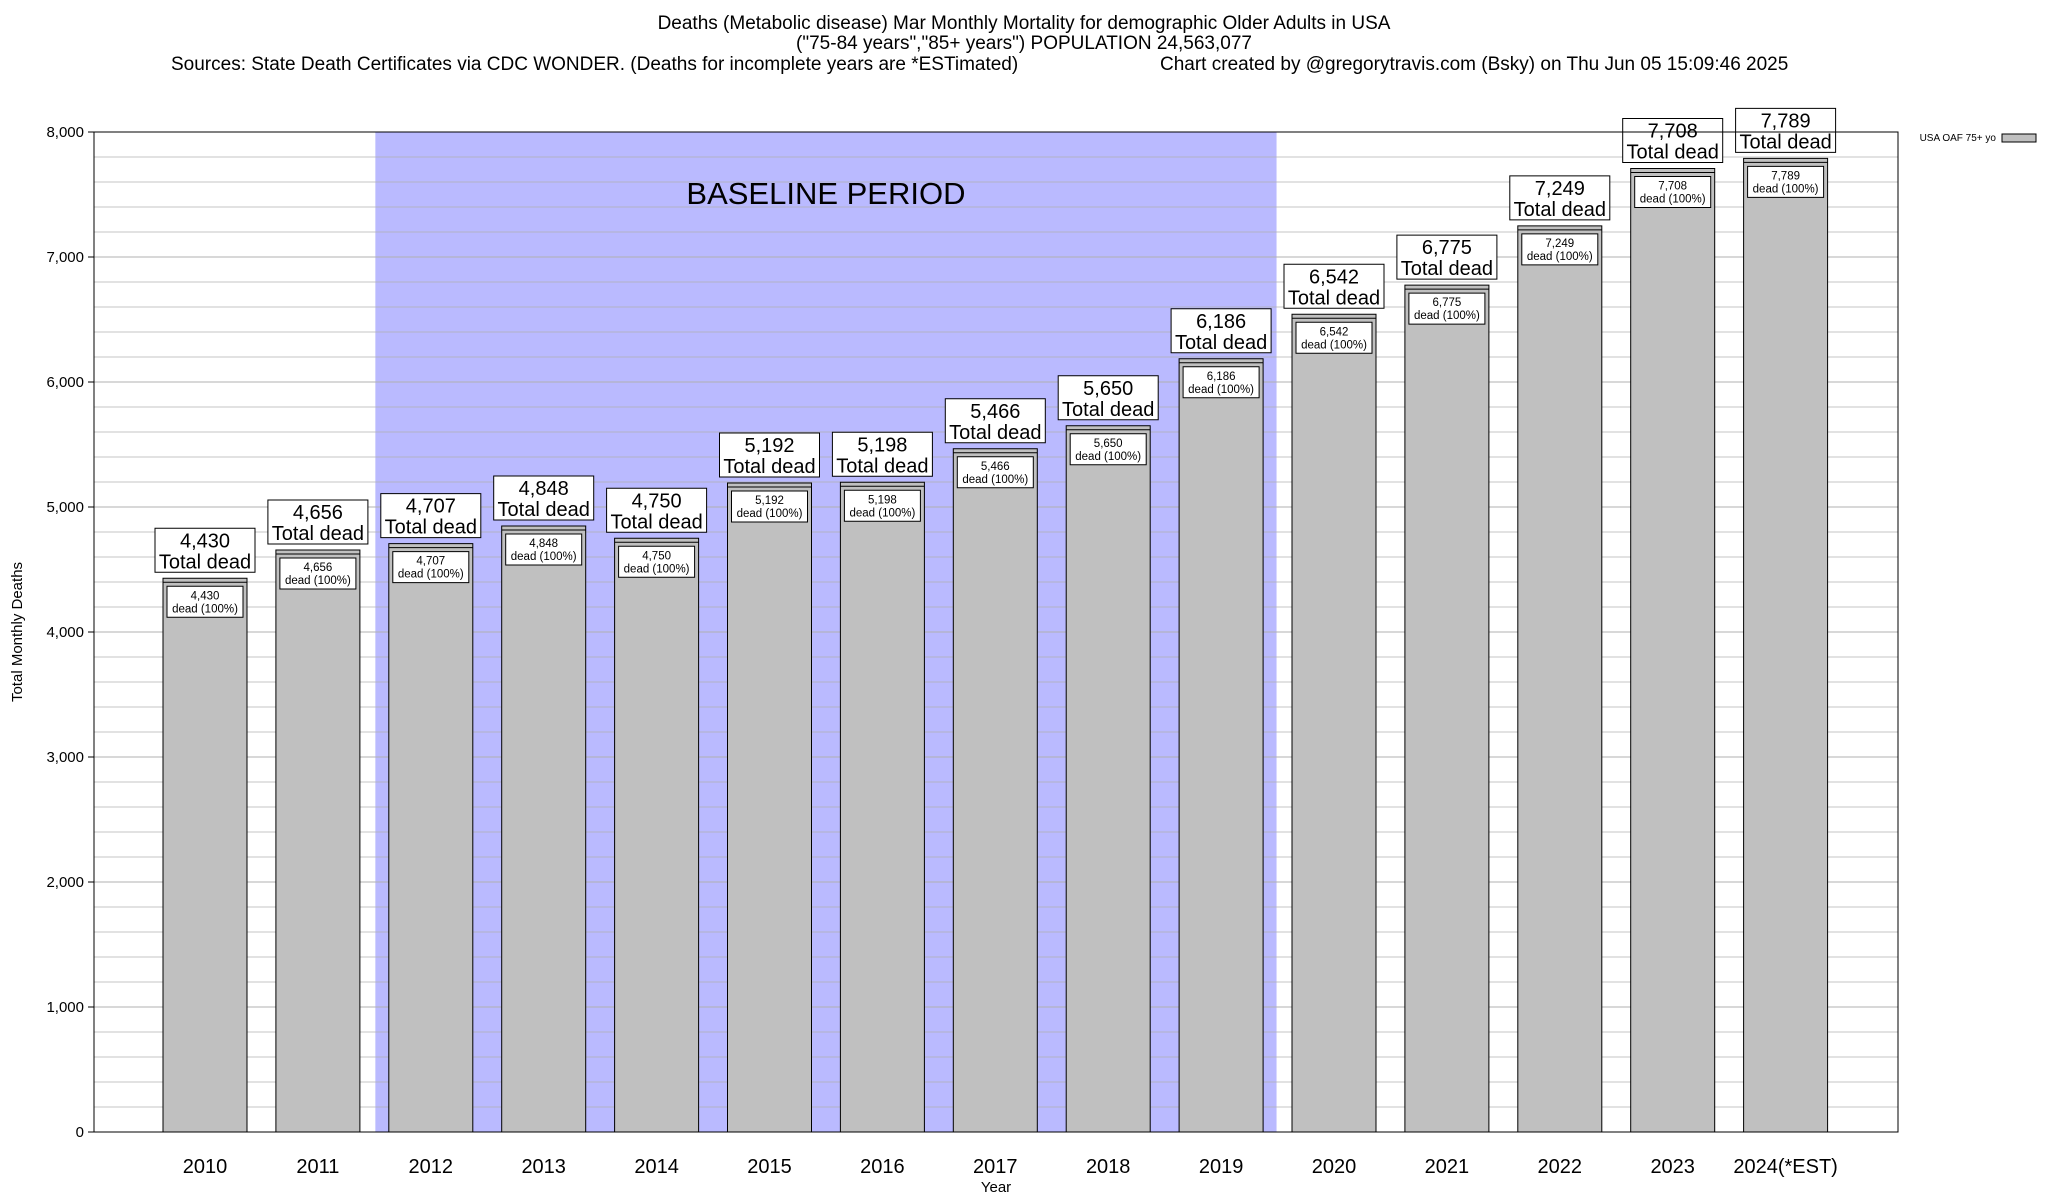 The height and width of the screenshot is (1200, 2048). I want to click on x-tick-label: 2020, so click(1334, 1167).